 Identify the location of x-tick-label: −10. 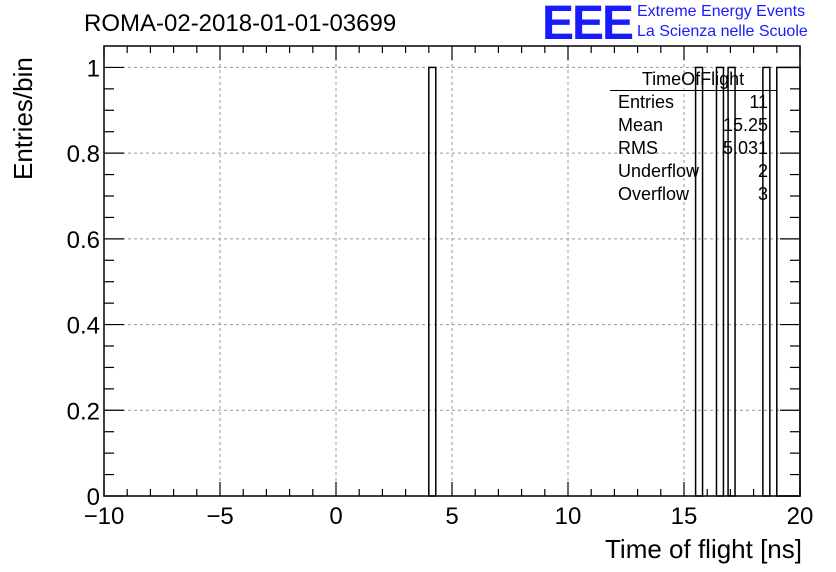
(104, 516).